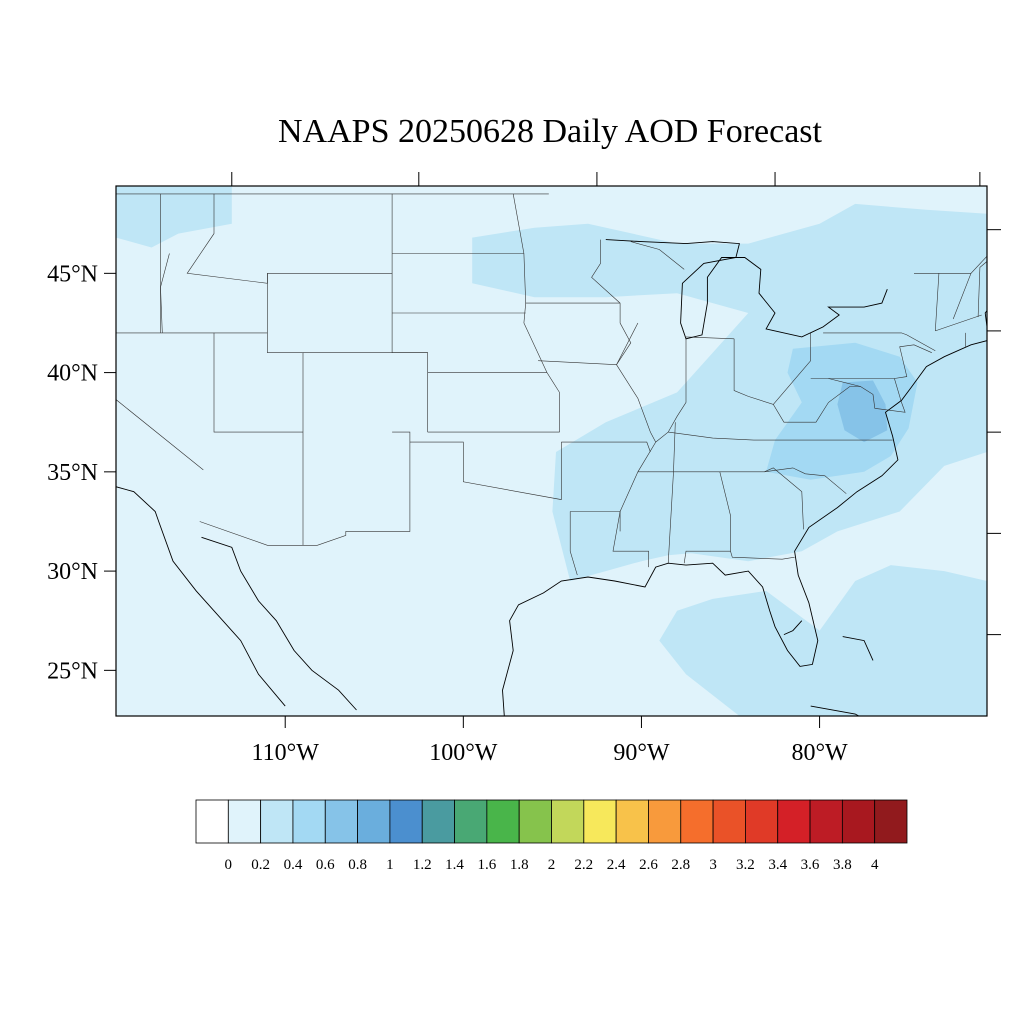 The image size is (1024, 1024). I want to click on gulf-atlantic-haze, so click(823, 640).